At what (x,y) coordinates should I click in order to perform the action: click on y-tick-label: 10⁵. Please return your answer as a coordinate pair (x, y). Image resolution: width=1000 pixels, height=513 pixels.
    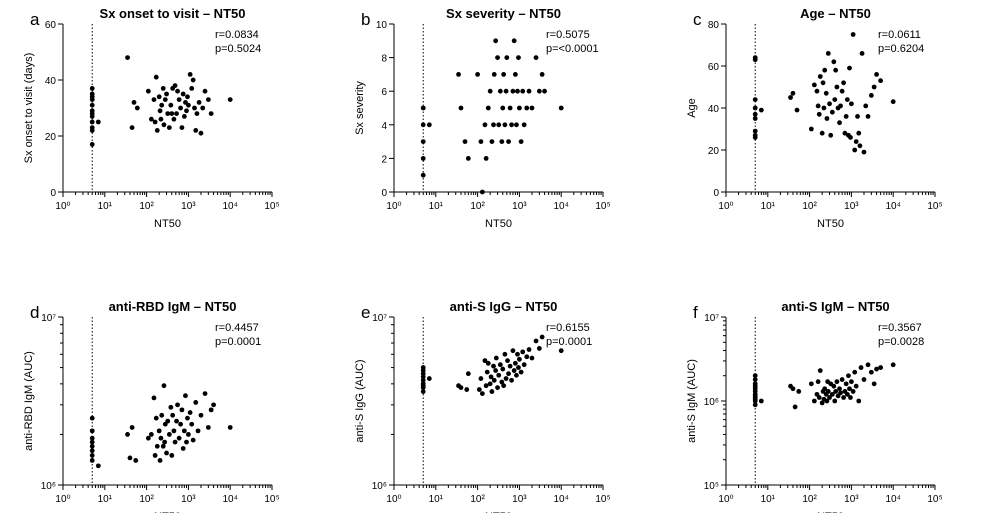
    Looking at the image, I should click on (711, 486).